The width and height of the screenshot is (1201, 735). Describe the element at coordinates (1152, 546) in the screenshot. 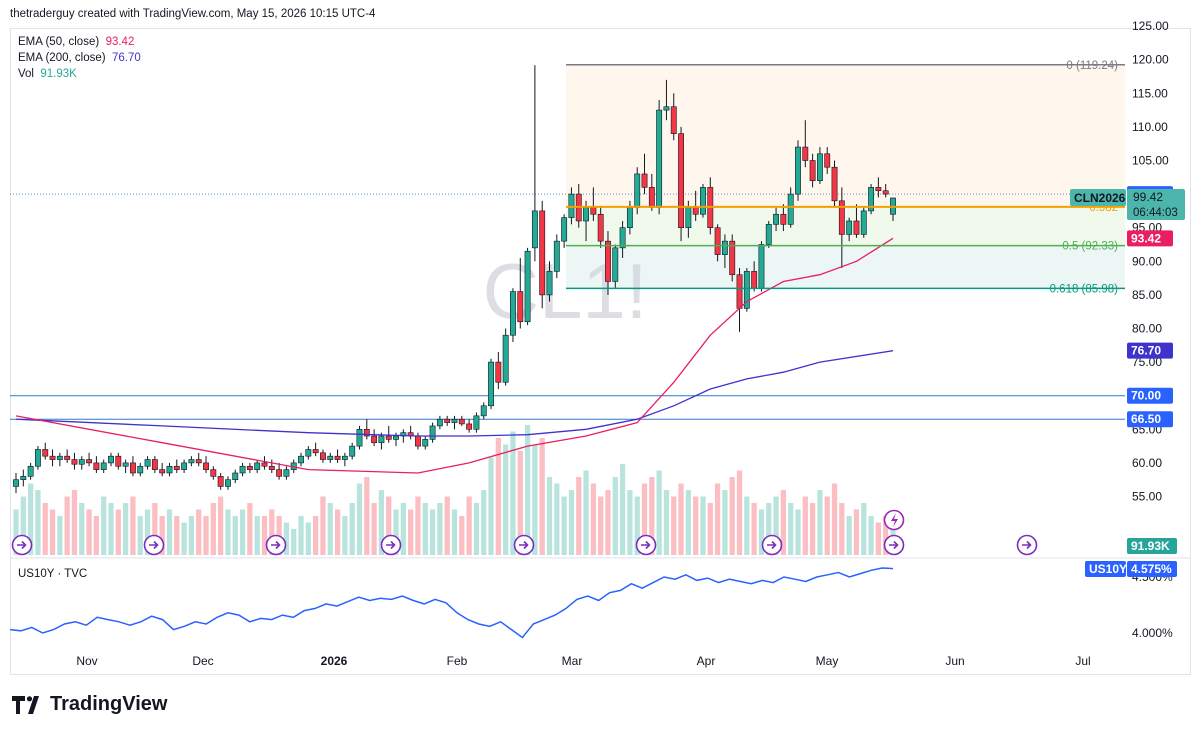

I see `volume-badge: 91.93K` at that location.